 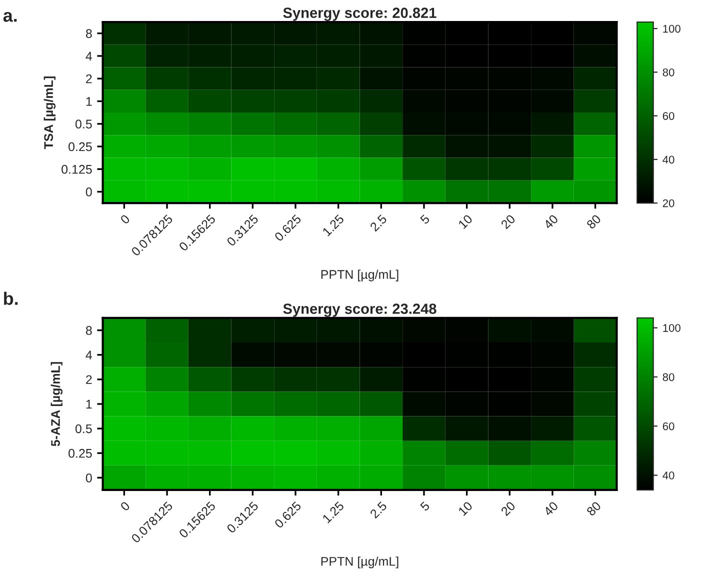 What do you see at coordinates (359, 14) in the screenshot?
I see `chart-title: Synergy score: 20.821` at bounding box center [359, 14].